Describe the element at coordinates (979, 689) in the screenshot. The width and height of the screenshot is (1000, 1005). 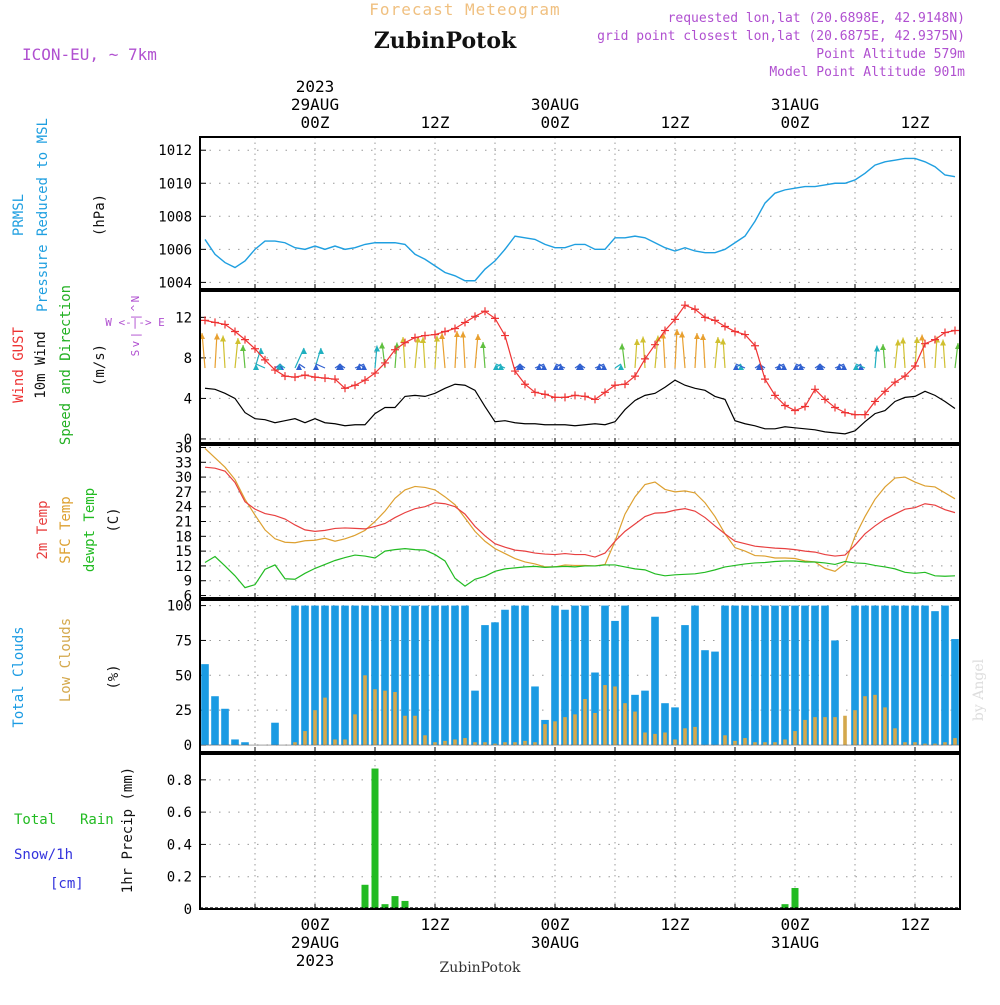
I see `credit-watermark: by Angel` at that location.